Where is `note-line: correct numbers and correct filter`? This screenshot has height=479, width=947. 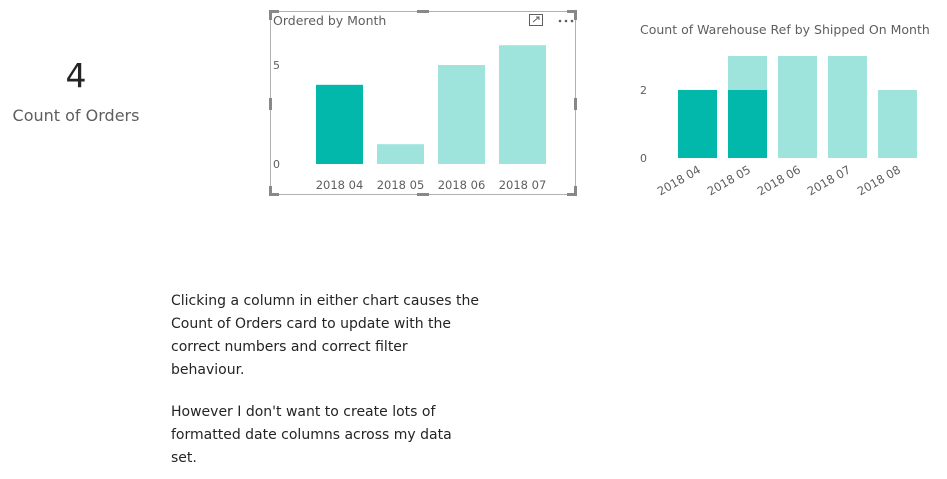 note-line: correct numbers and correct filter is located at coordinates (289, 347).